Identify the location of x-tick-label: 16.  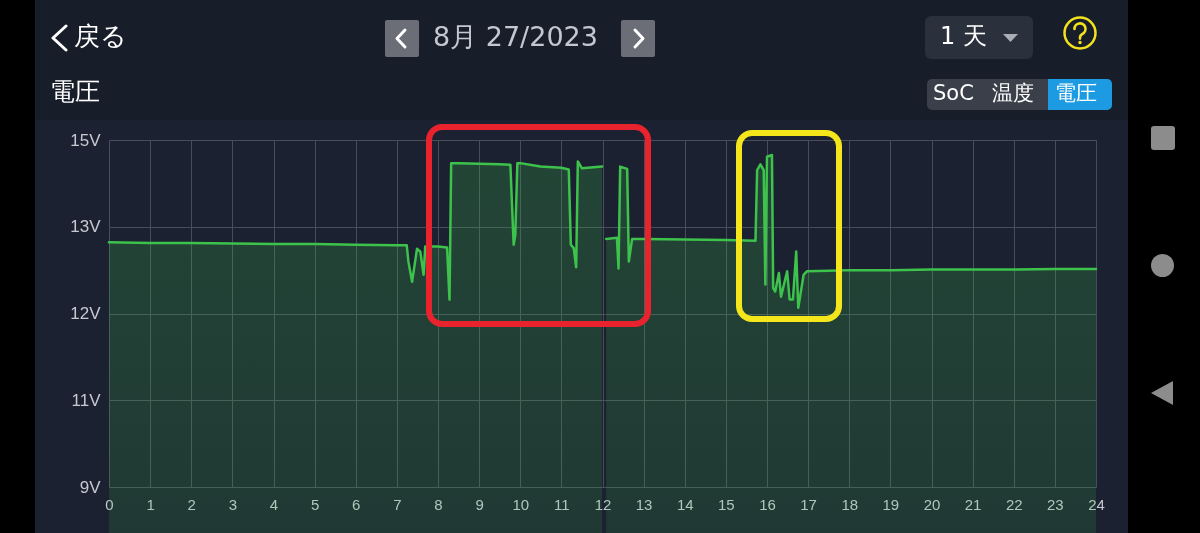
(767, 504).